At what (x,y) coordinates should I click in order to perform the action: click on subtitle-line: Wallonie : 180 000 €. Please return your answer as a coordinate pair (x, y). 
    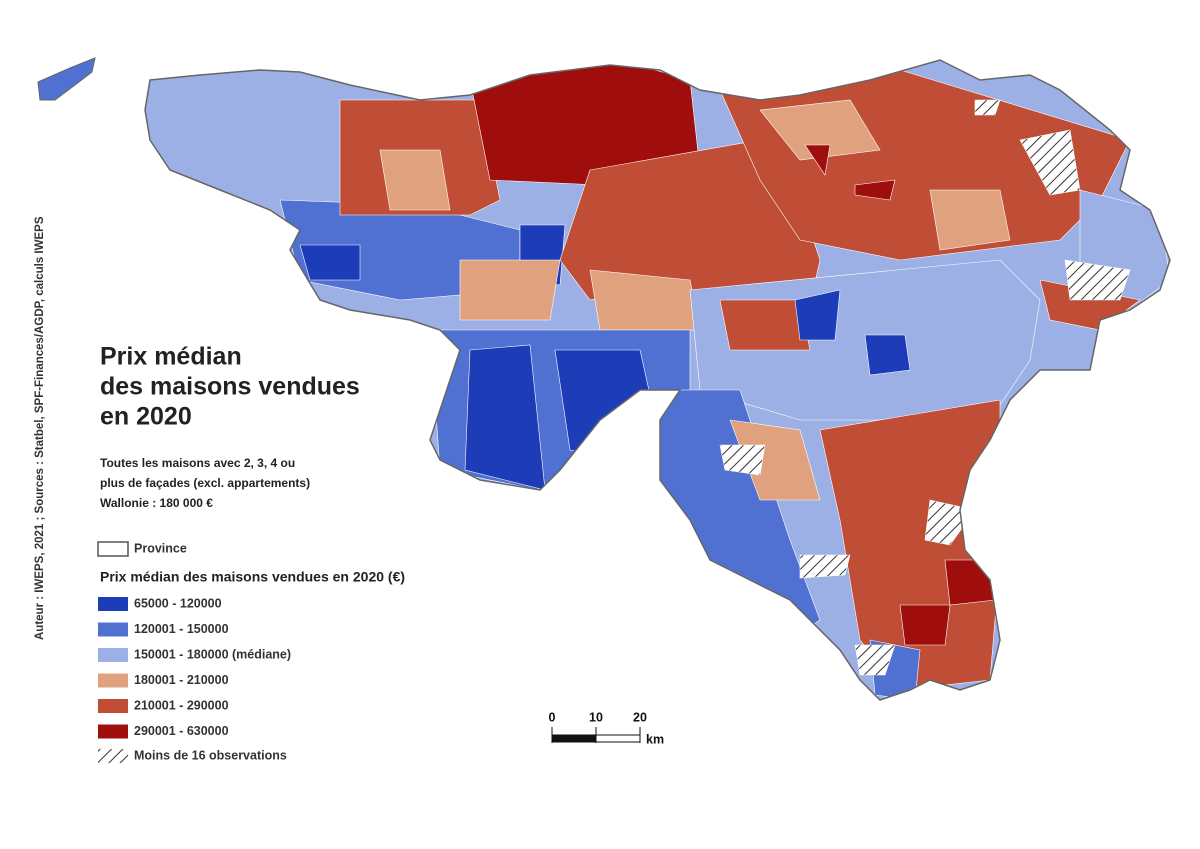
    Looking at the image, I should click on (156, 503).